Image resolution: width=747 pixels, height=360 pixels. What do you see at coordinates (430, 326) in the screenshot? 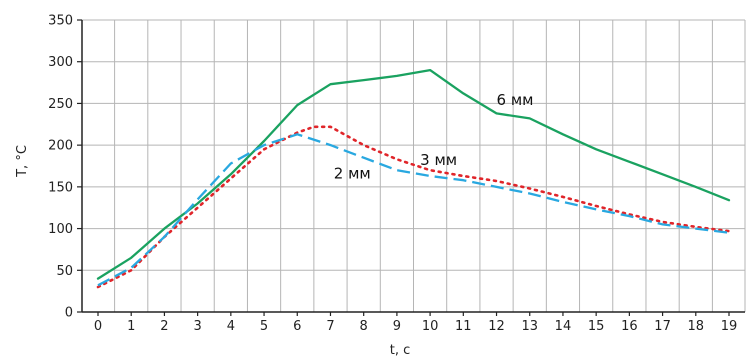
I see `x-tick-label: 10` at bounding box center [430, 326].